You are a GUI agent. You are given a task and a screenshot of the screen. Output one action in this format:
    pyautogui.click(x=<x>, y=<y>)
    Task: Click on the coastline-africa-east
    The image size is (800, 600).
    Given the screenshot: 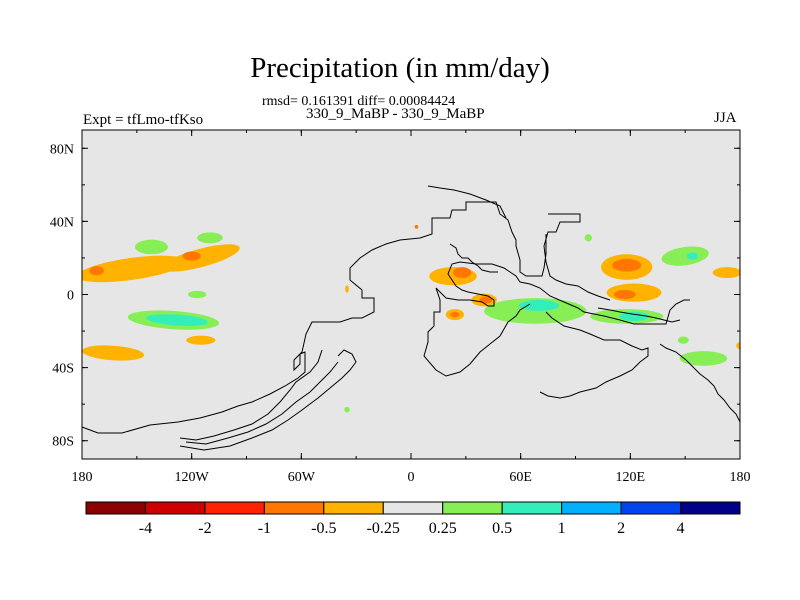 What is the action you would take?
    pyautogui.click(x=477, y=332)
    